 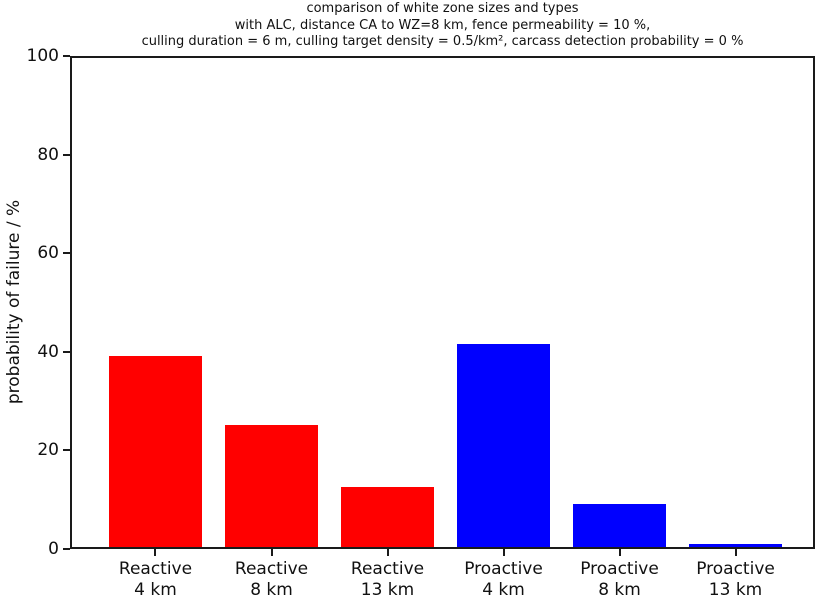 I want to click on bar-proactive-8km, so click(x=619, y=526).